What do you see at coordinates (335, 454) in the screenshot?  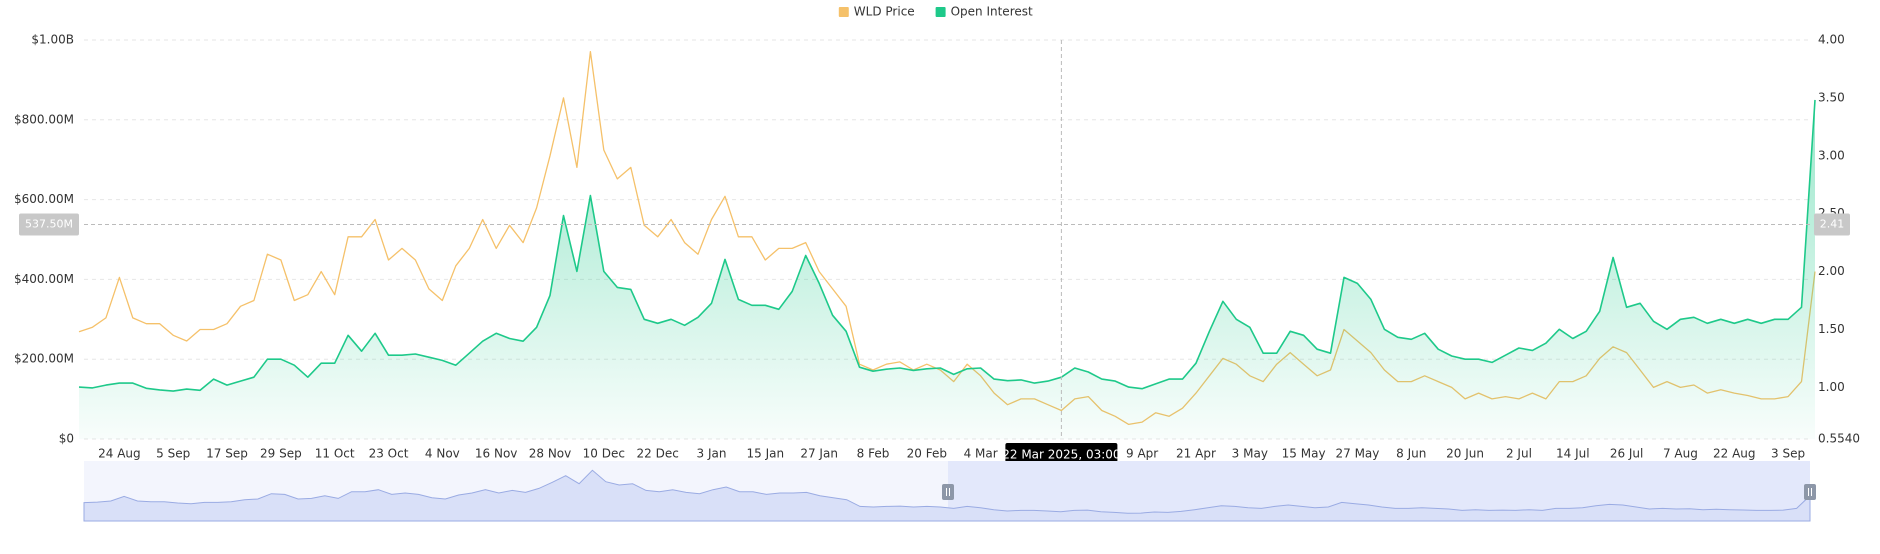 I see `x-tick-label: 11 Oct` at bounding box center [335, 454].